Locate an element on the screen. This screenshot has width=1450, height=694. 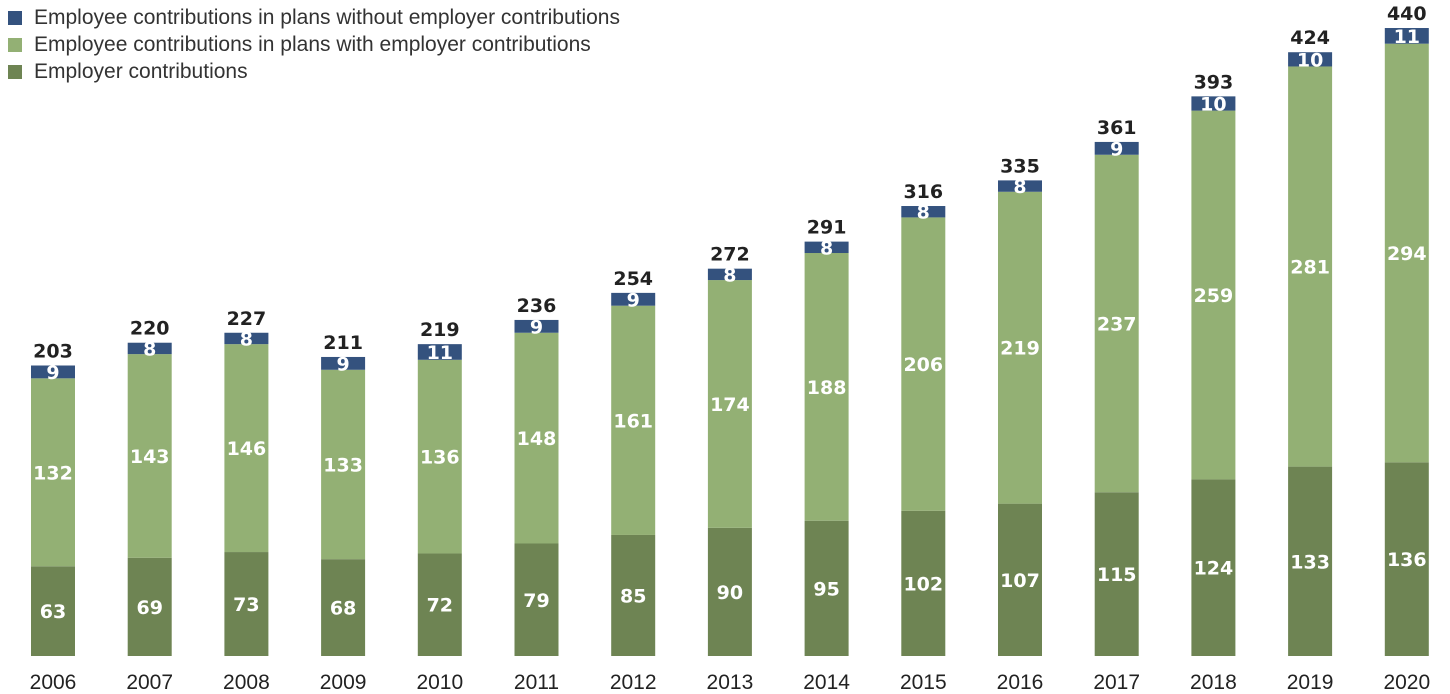
x-tick-label-2011: 2011 is located at coordinates (536, 682).